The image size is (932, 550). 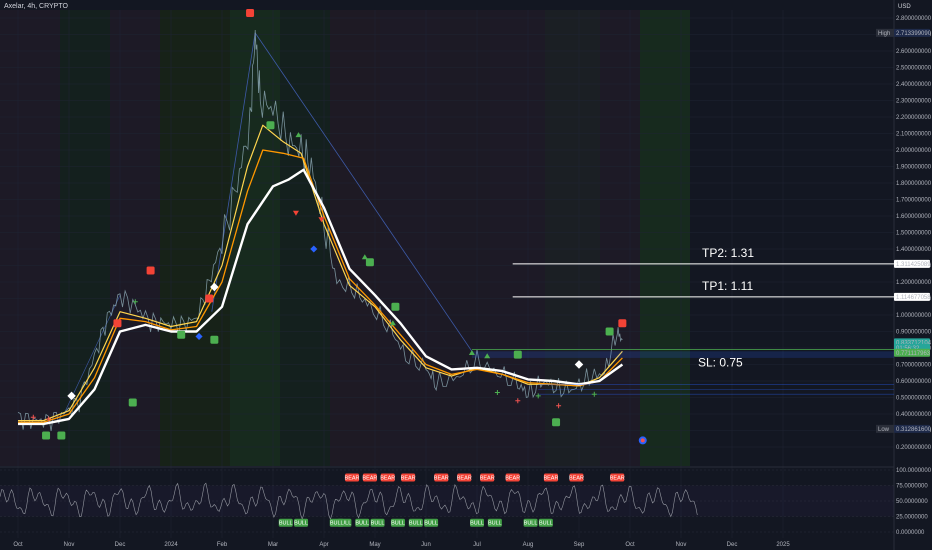 I want to click on x-tick-label: 2024, so click(x=171, y=545).